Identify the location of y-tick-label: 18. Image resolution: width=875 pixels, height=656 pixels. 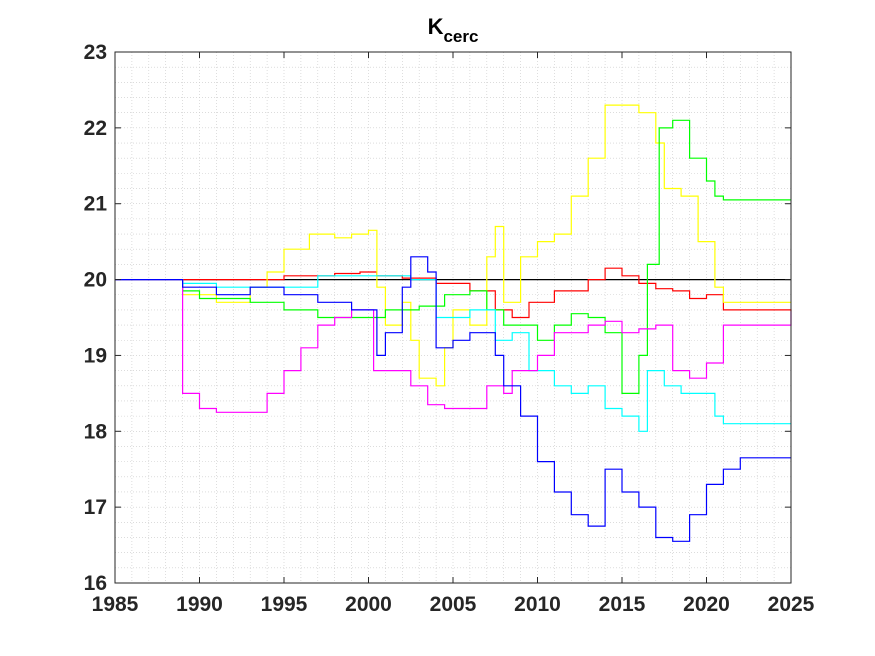
(96, 431).